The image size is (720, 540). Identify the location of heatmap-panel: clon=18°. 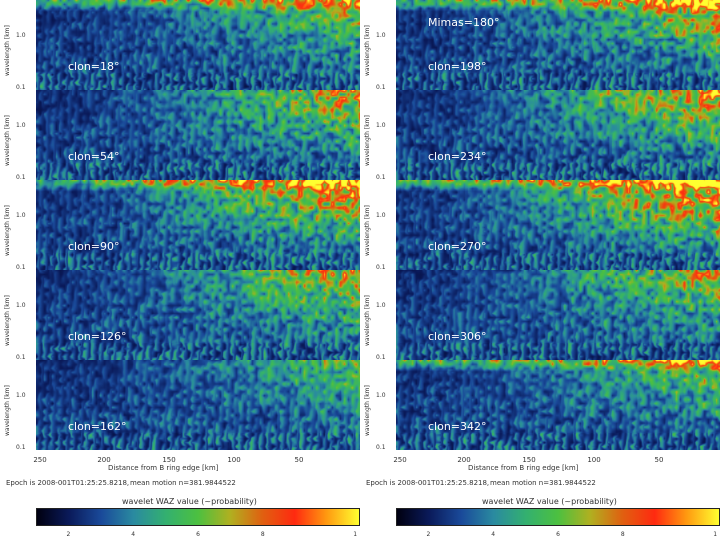
(198, 45).